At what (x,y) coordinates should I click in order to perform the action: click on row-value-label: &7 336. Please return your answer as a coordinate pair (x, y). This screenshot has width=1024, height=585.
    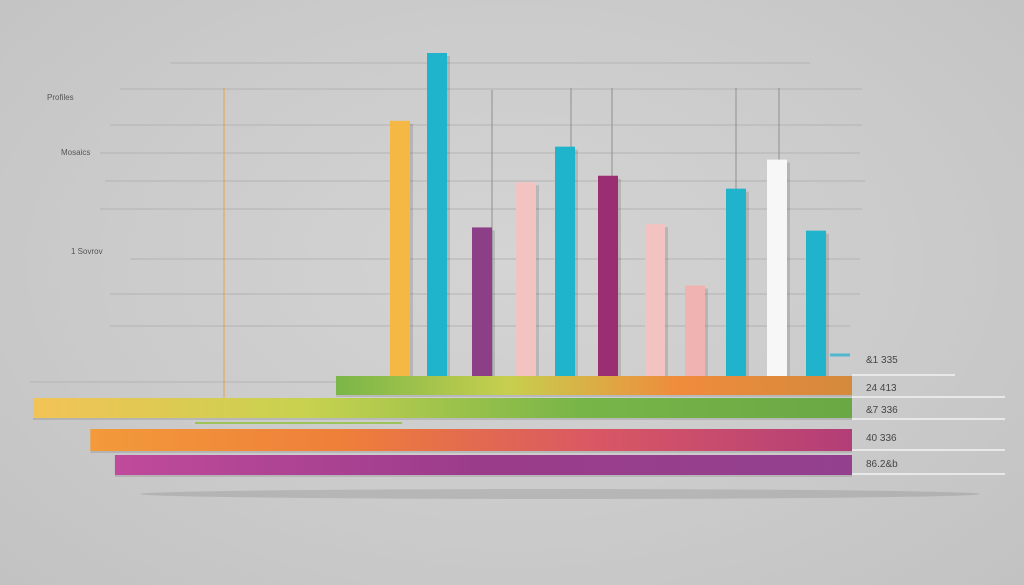
    Looking at the image, I should click on (882, 410).